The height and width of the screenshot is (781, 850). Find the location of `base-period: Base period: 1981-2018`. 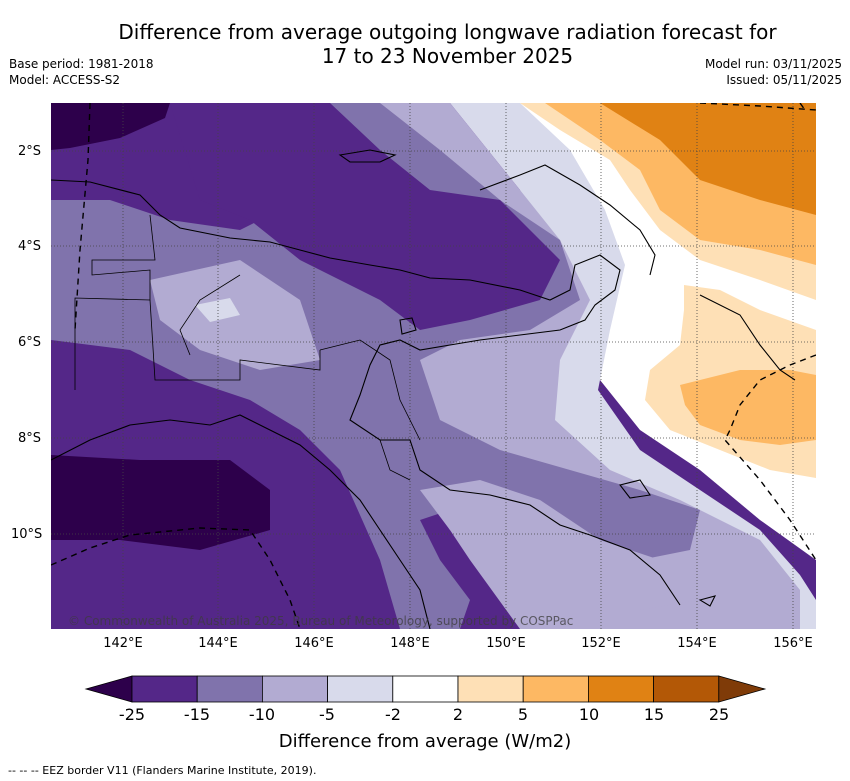

base-period: Base period: 1981-2018 is located at coordinates (81, 64).